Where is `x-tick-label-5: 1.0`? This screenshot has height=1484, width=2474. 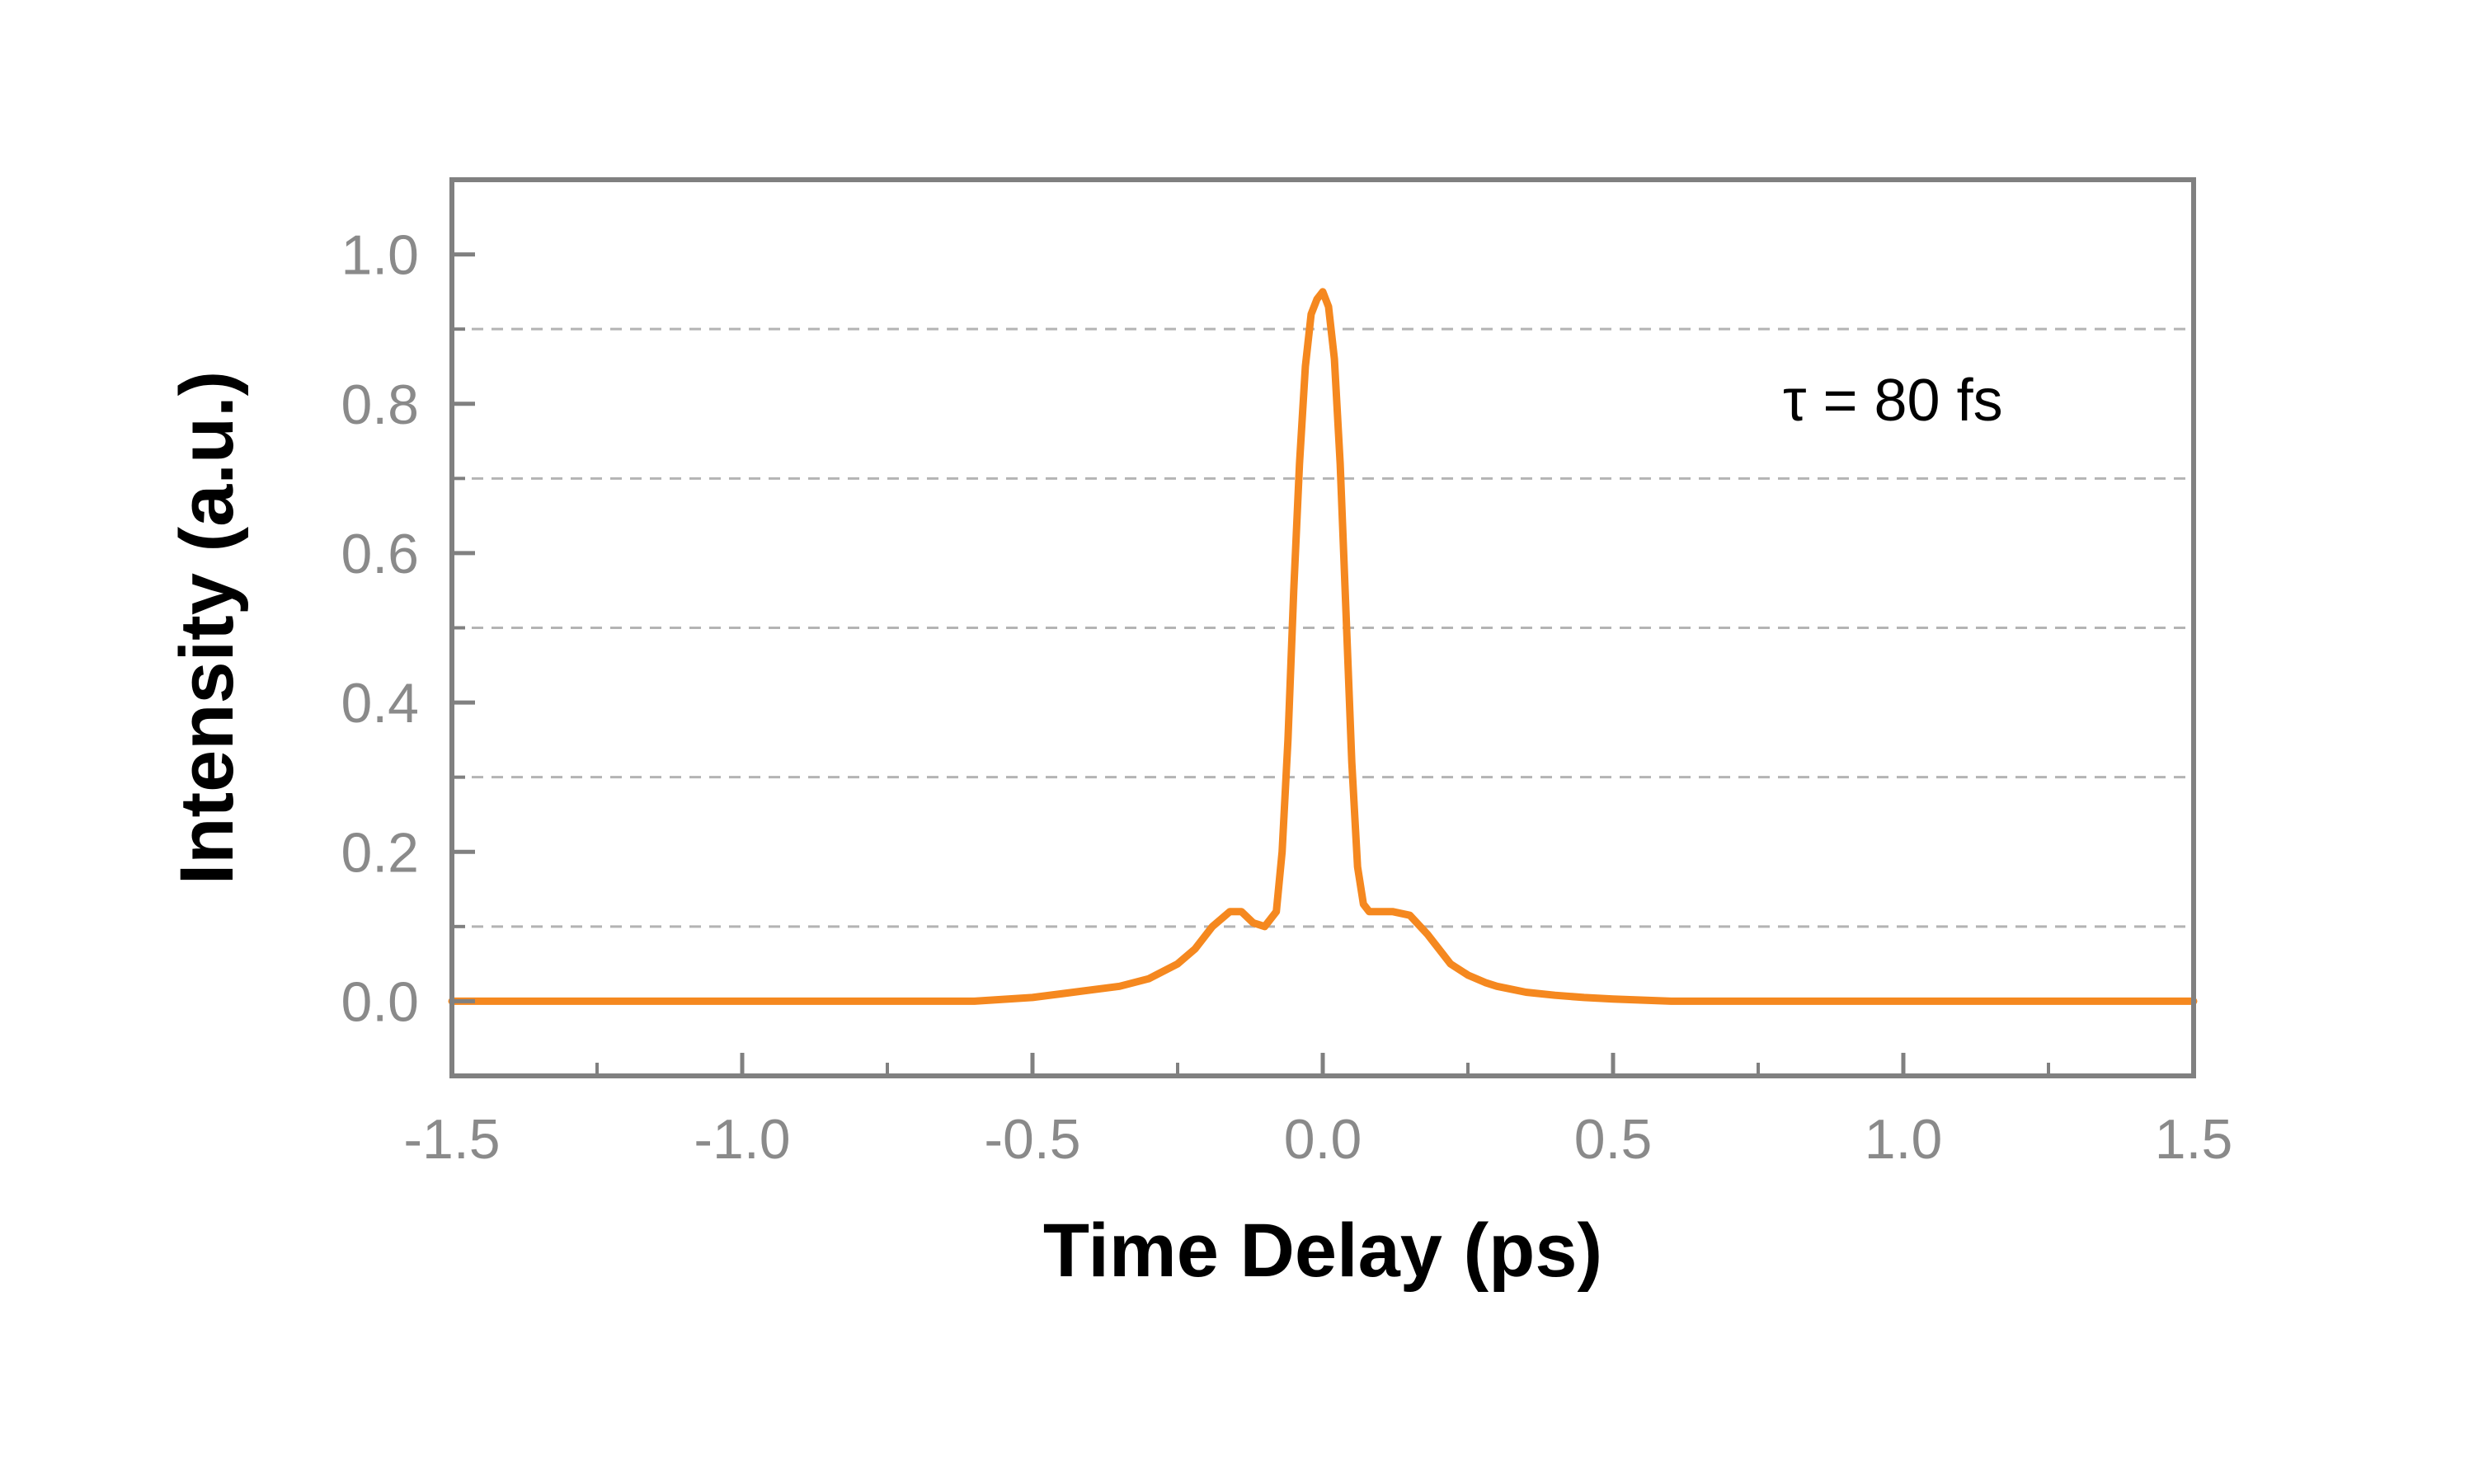 x-tick-label-5: 1.0 is located at coordinates (1904, 1139).